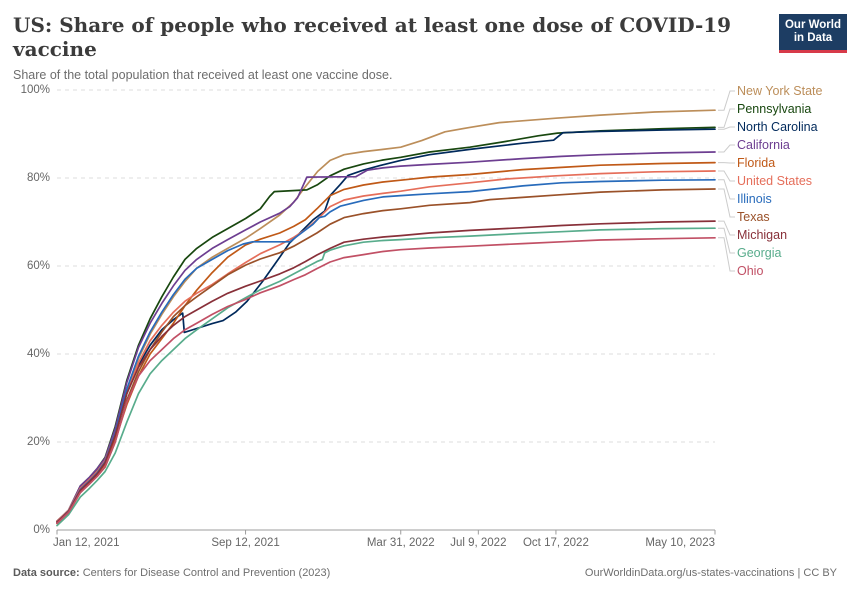 The height and width of the screenshot is (600, 850). Describe the element at coordinates (775, 181) in the screenshot. I see `legend-item-united-states: United States` at that location.